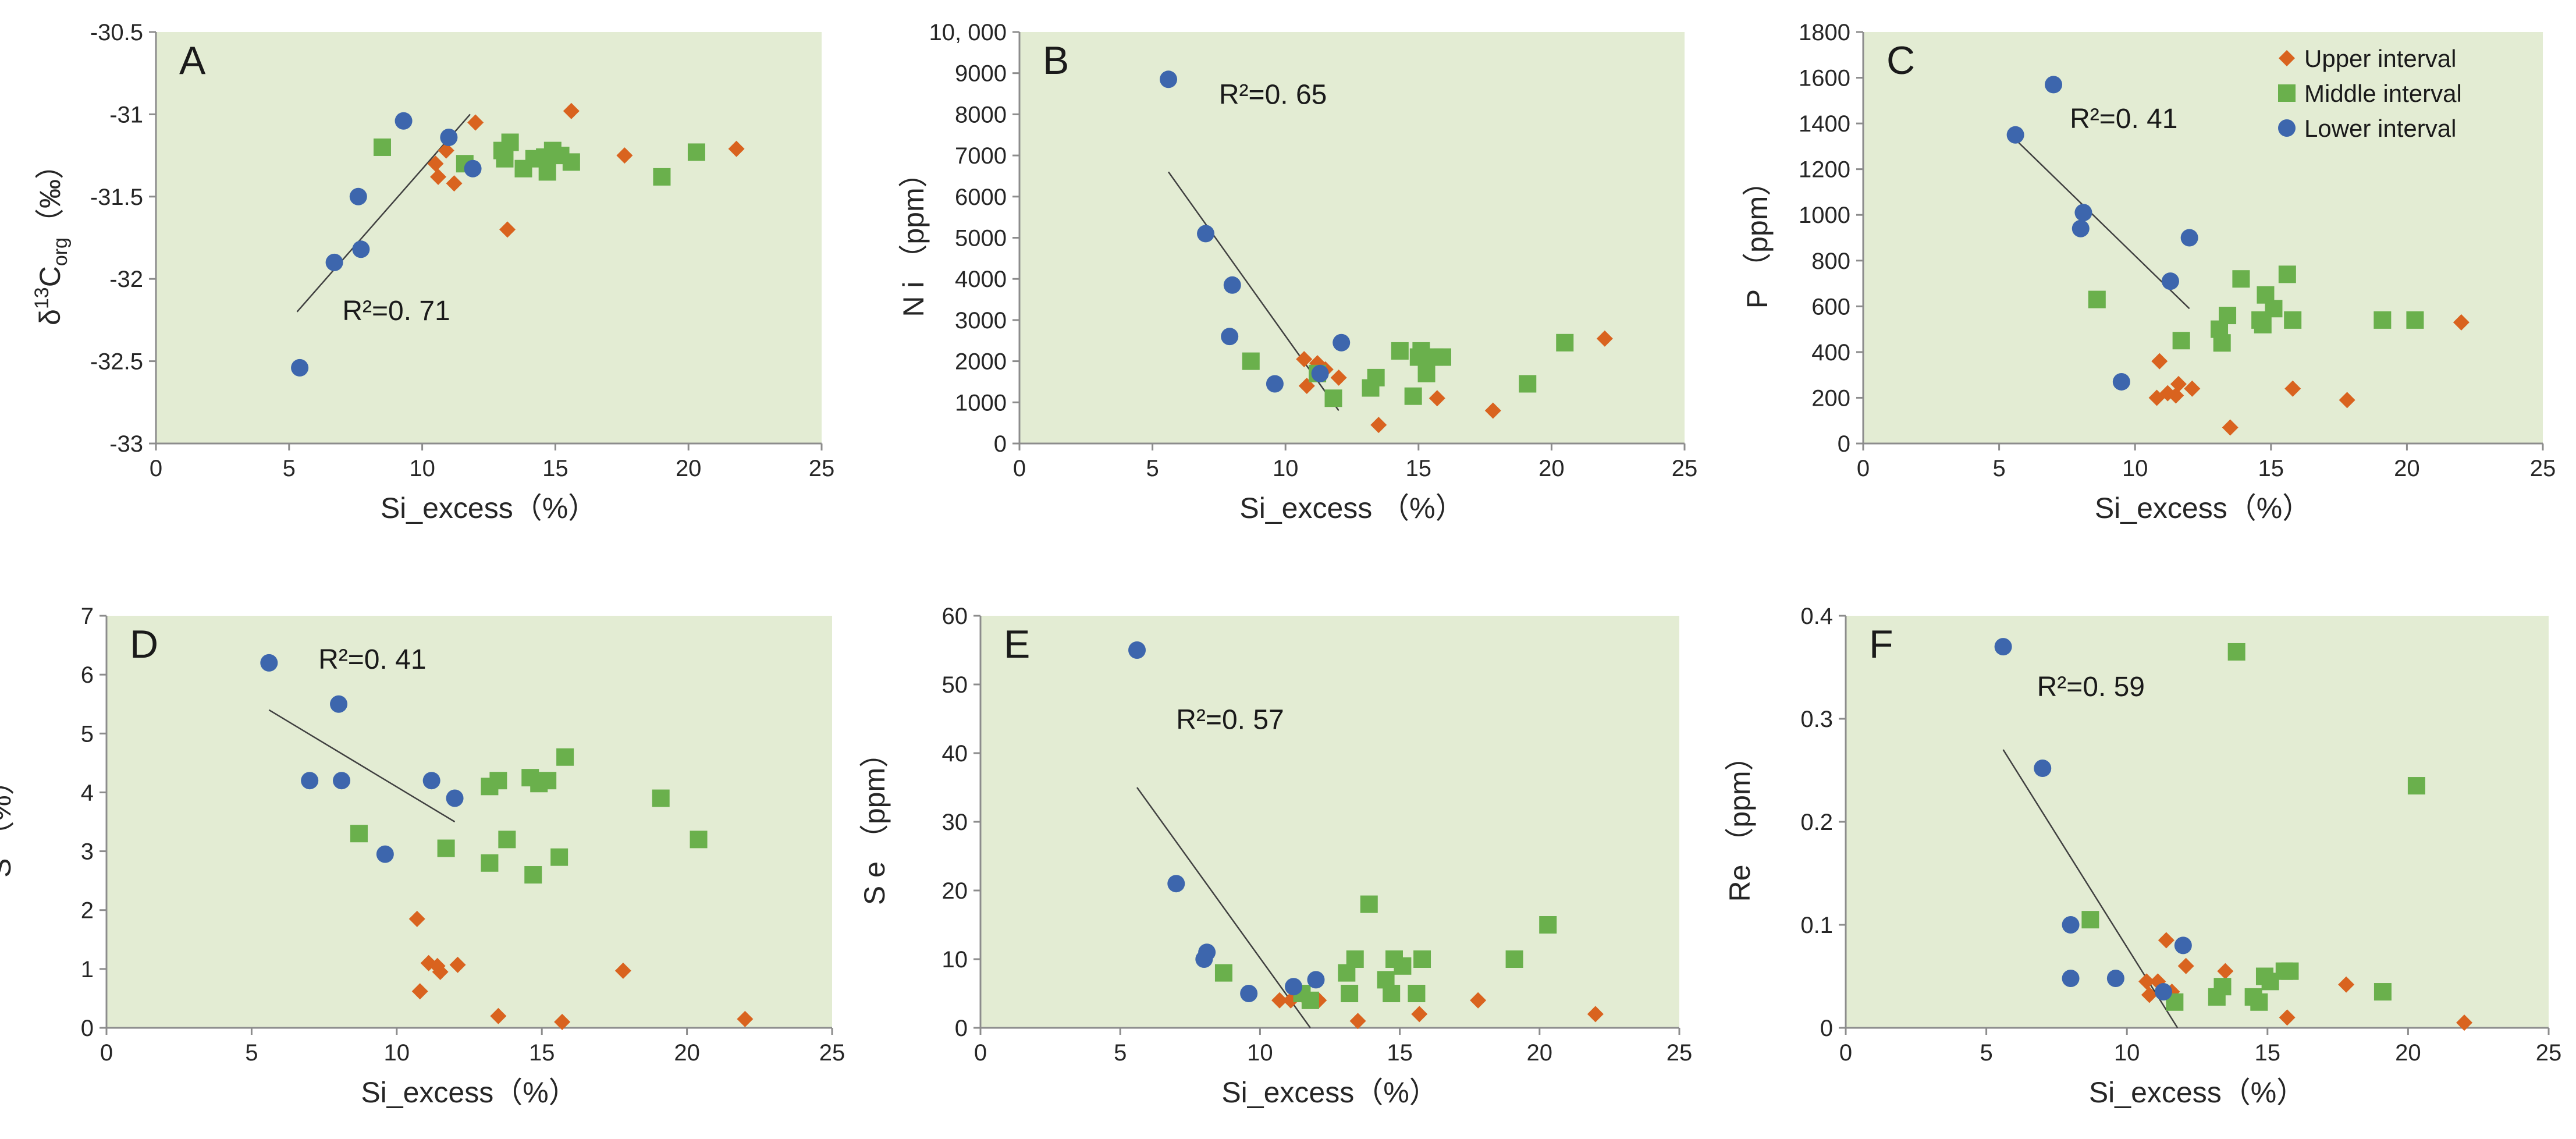 The height and width of the screenshot is (1139, 2576). Describe the element at coordinates (981, 362) in the screenshot. I see `y-tick-label: 2000` at that location.